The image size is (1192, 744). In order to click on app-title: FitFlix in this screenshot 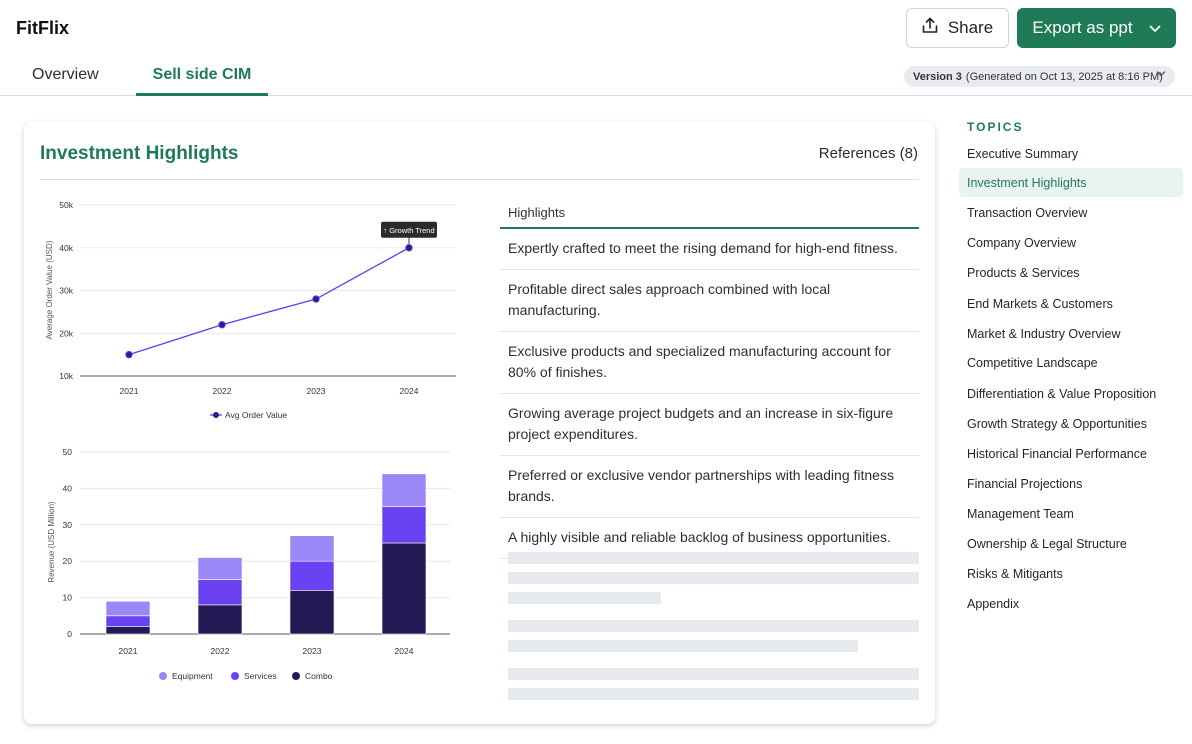, I will do `click(42, 28)`.